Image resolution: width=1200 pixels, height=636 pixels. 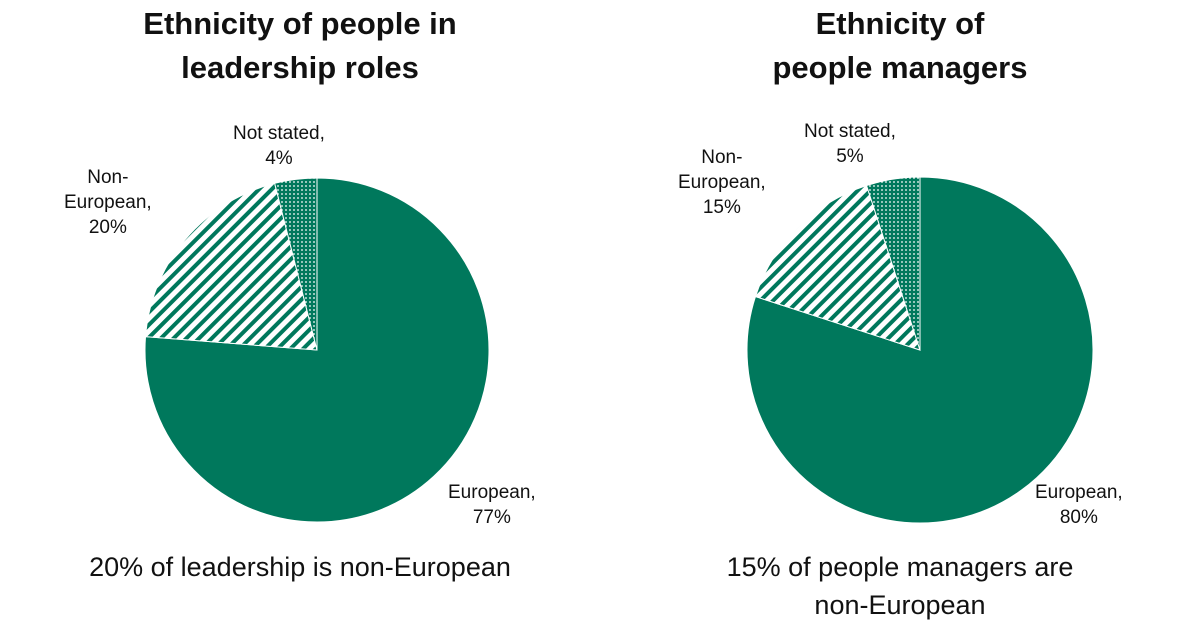 I want to click on chart-title-line: people managers, so click(x=900, y=67).